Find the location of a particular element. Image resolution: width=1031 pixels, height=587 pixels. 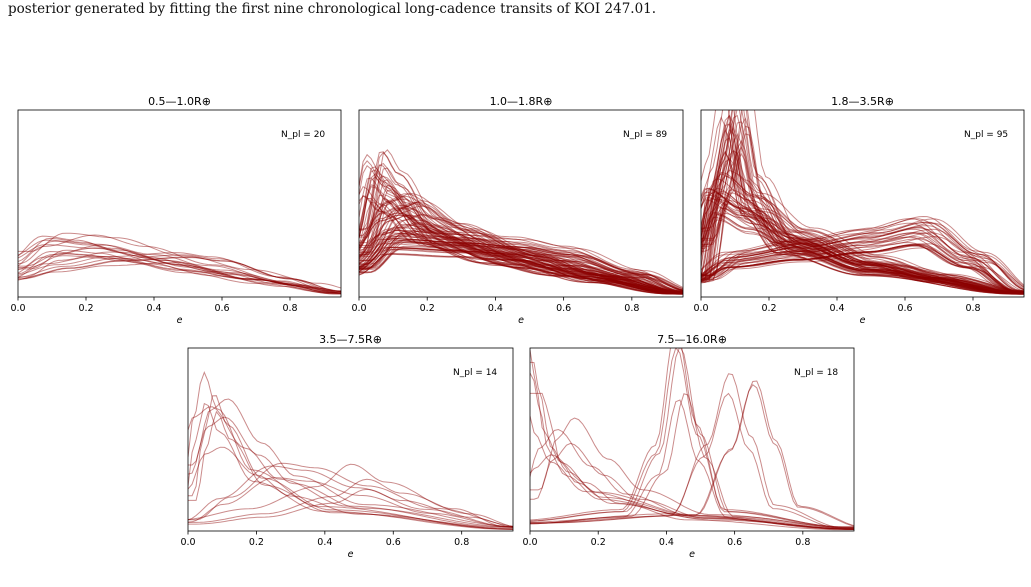

npl-annotation: N_pl = 14 is located at coordinates (475, 373).